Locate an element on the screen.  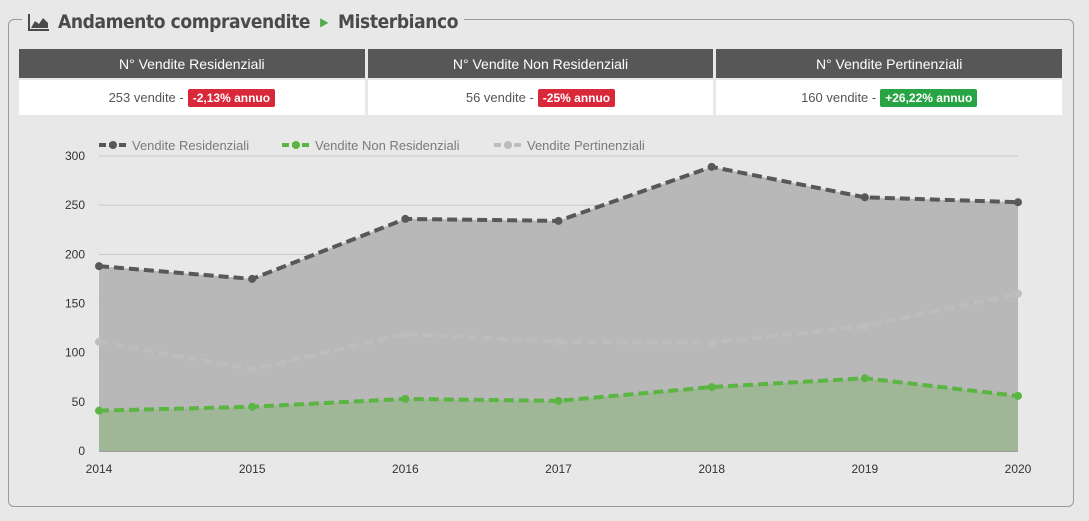
legend-label-pertinenziali: Vendite Pertinenziali is located at coordinates (586, 145).